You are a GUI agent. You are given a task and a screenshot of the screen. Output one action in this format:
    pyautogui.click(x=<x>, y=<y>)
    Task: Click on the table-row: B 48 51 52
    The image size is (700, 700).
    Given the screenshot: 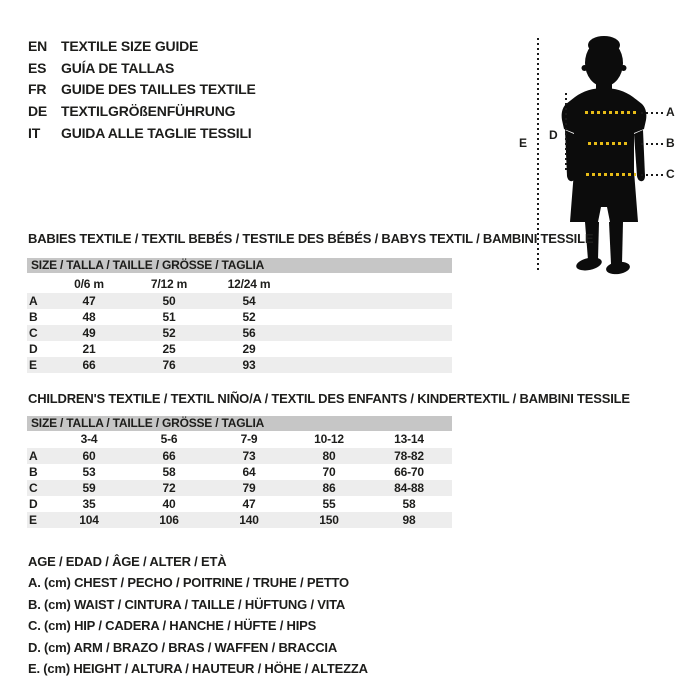 What is the action you would take?
    pyautogui.click(x=239, y=317)
    